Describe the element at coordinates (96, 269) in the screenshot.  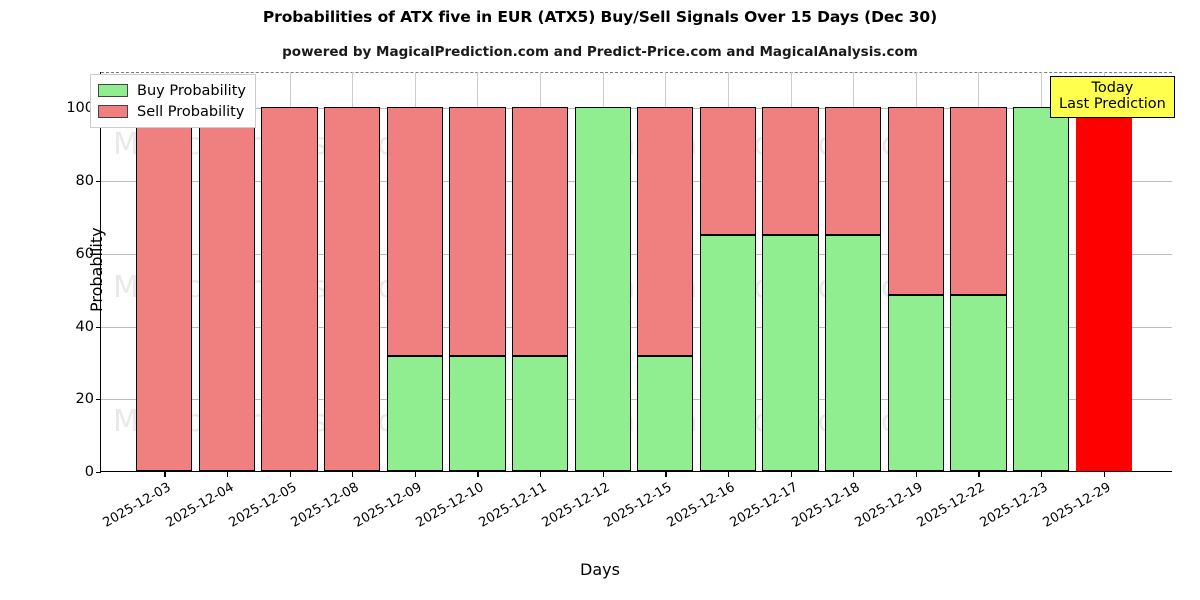
I see `y-axis-label: Probability` at that location.